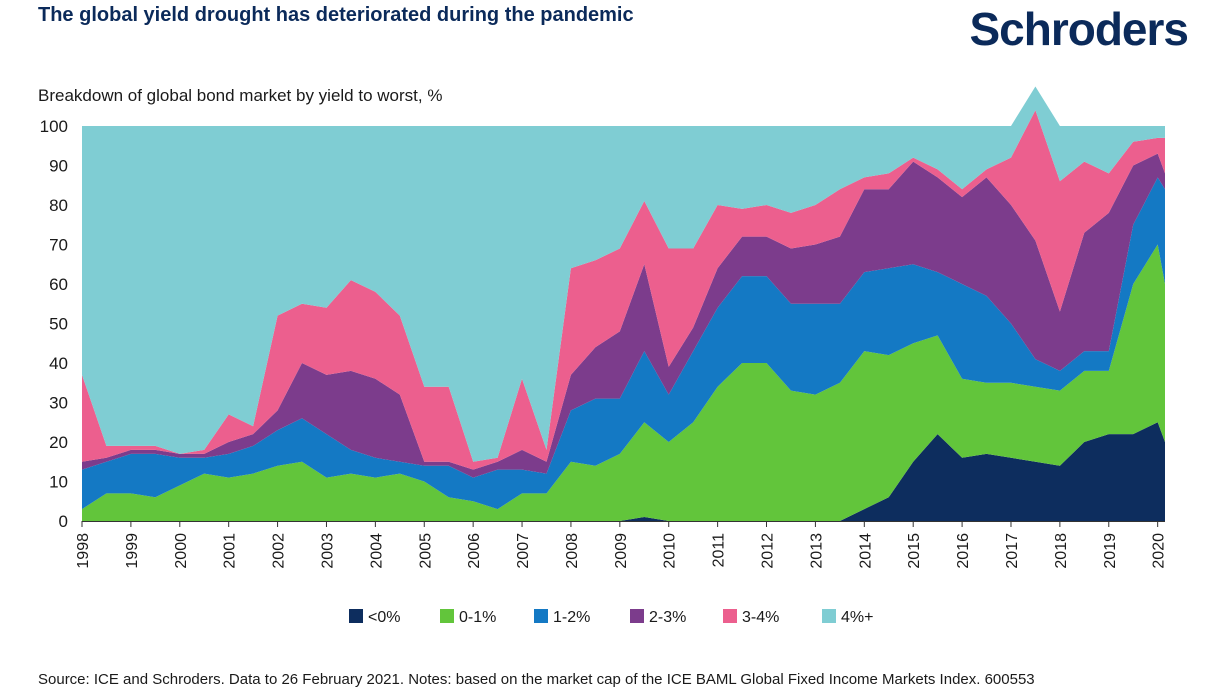 Image resolution: width=1226 pixels, height=690 pixels. I want to click on y-tick-label: 30, so click(58, 403).